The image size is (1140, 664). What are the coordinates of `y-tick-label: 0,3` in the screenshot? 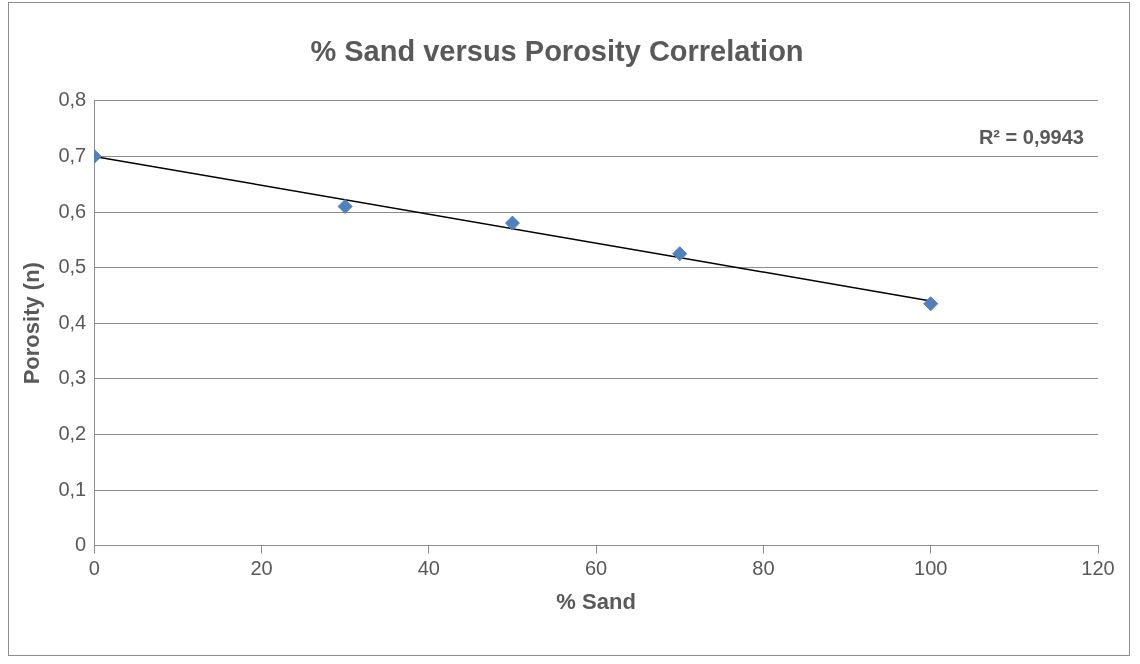 It's located at (72, 377).